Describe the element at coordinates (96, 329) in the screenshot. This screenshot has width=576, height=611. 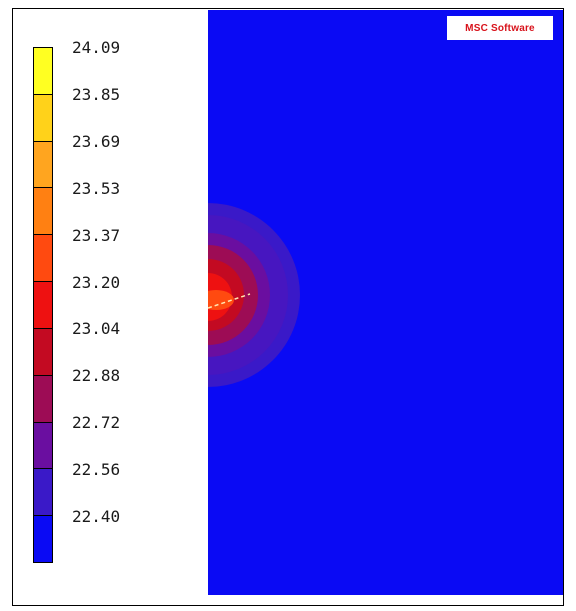
I see `legend-label: 23.04` at that location.